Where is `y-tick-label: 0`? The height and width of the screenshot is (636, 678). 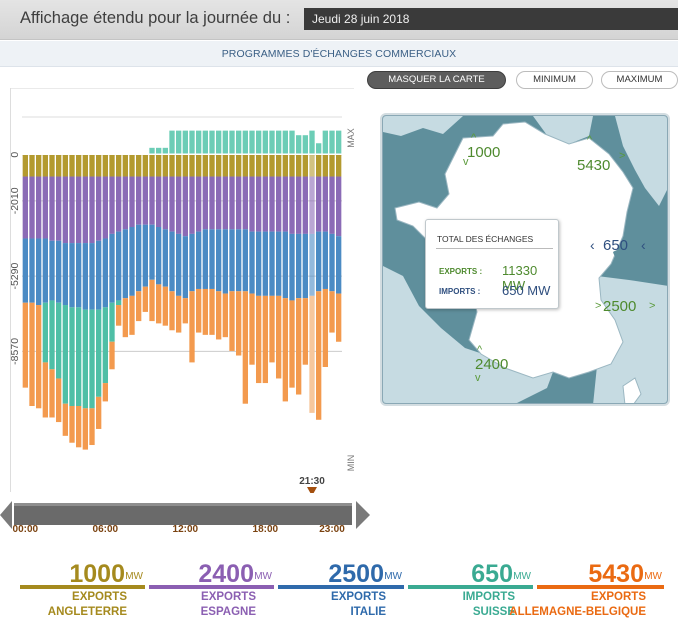 y-tick-label: 0 is located at coordinates (15, 155).